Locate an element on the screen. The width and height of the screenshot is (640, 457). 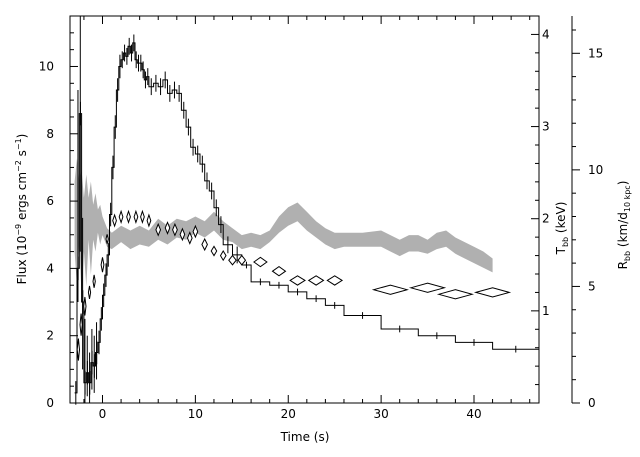
x-tick-label: 10 is located at coordinates (195, 414).